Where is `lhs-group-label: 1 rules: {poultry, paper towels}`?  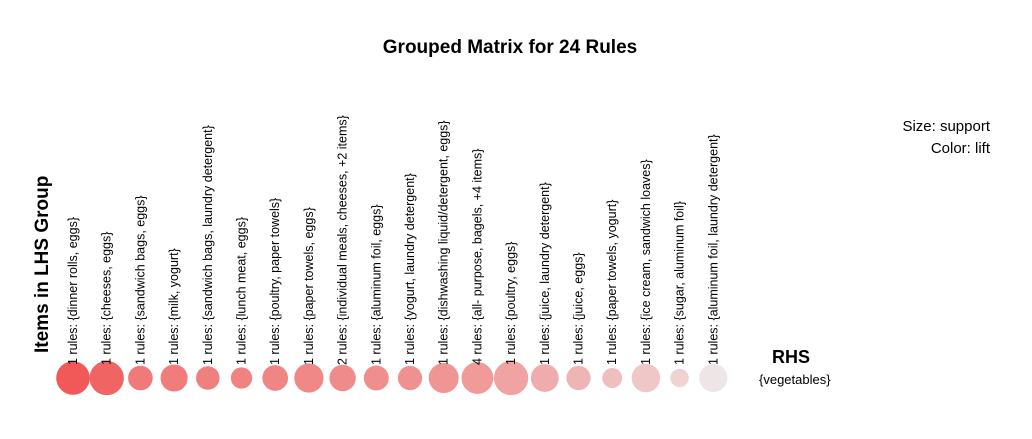 lhs-group-label: 1 rules: {poultry, paper towels} is located at coordinates (275, 281).